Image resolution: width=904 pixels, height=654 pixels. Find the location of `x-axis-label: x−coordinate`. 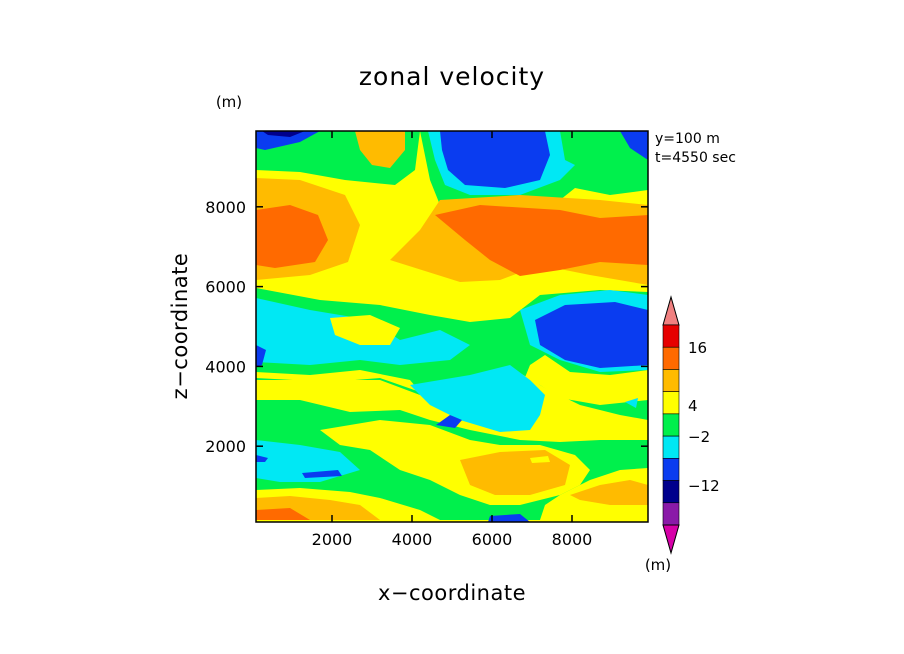

x-axis-label: x−coordinate is located at coordinates (452, 593).